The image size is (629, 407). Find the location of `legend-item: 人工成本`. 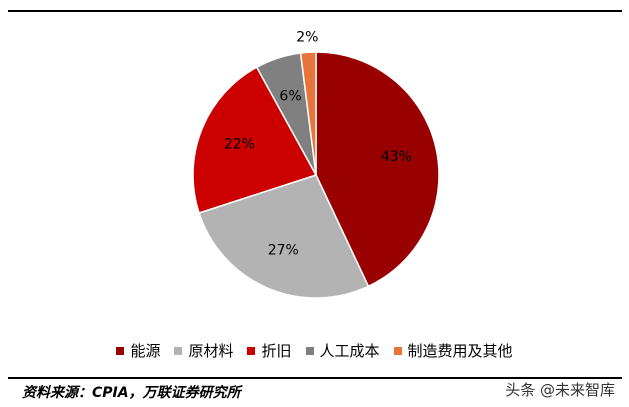

legend-item: 人工成本 is located at coordinates (342, 350).